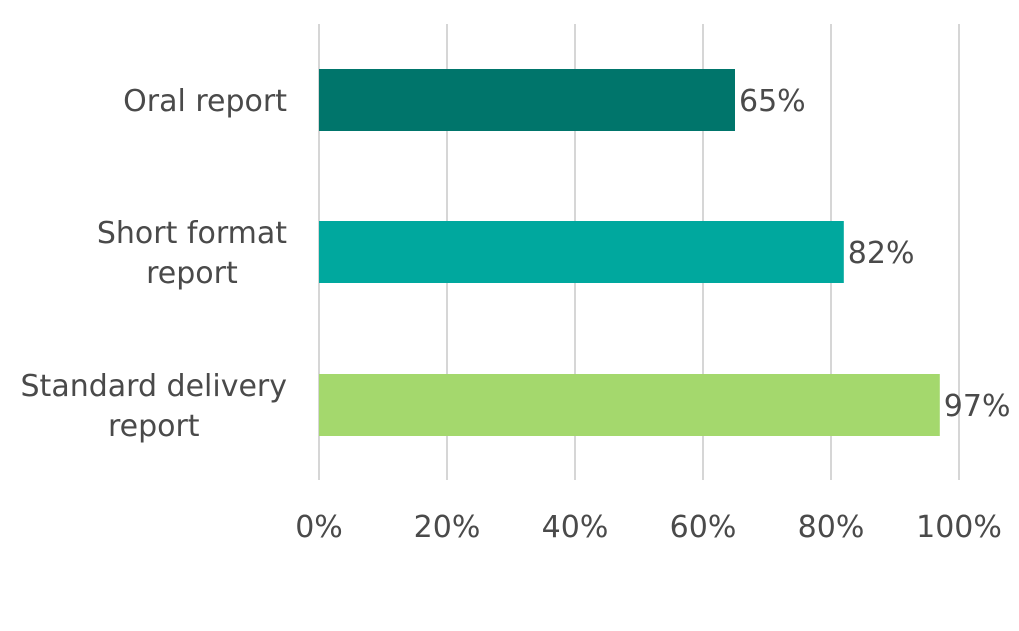  Describe the element at coordinates (192, 253) in the screenshot. I see `category-label: Short format report` at that location.